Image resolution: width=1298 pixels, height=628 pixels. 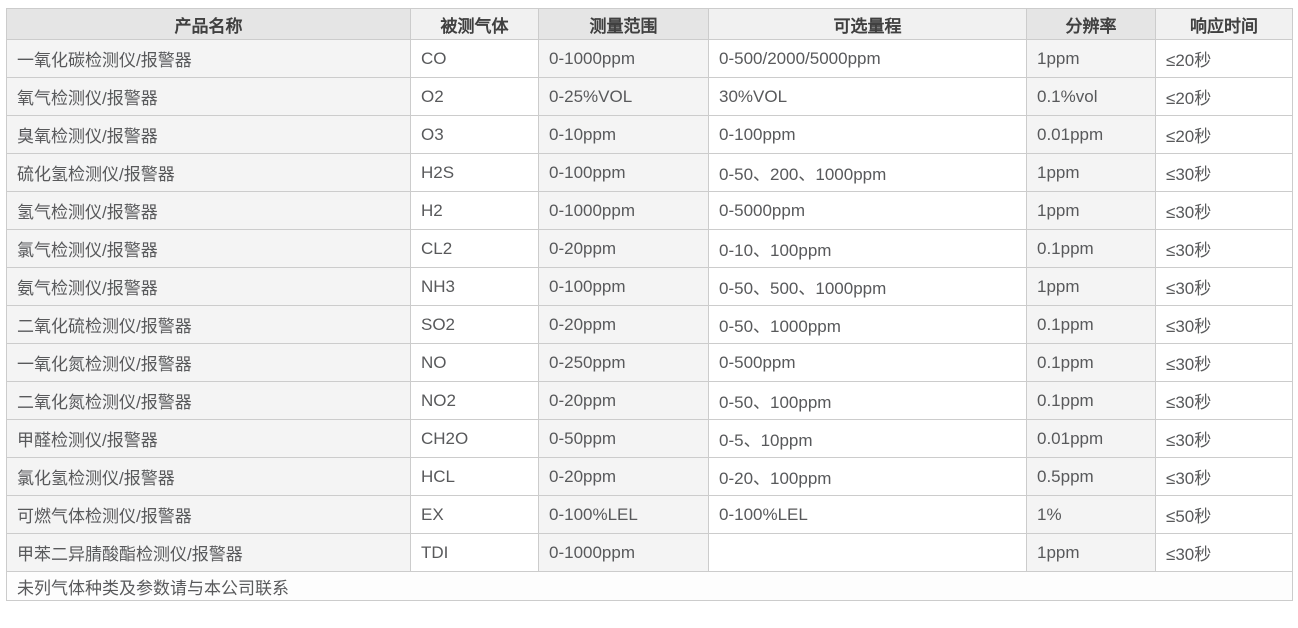 I want to click on table-cell: 0-50、500、1000ppm, so click(x=867, y=286).